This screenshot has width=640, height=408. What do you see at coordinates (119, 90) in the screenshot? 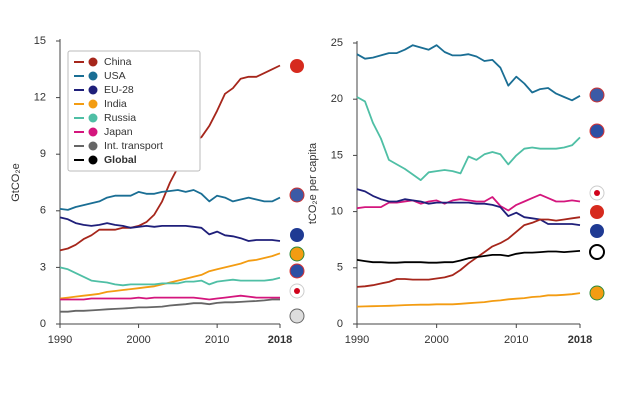
I see `legend-label: EU-28` at bounding box center [119, 90].